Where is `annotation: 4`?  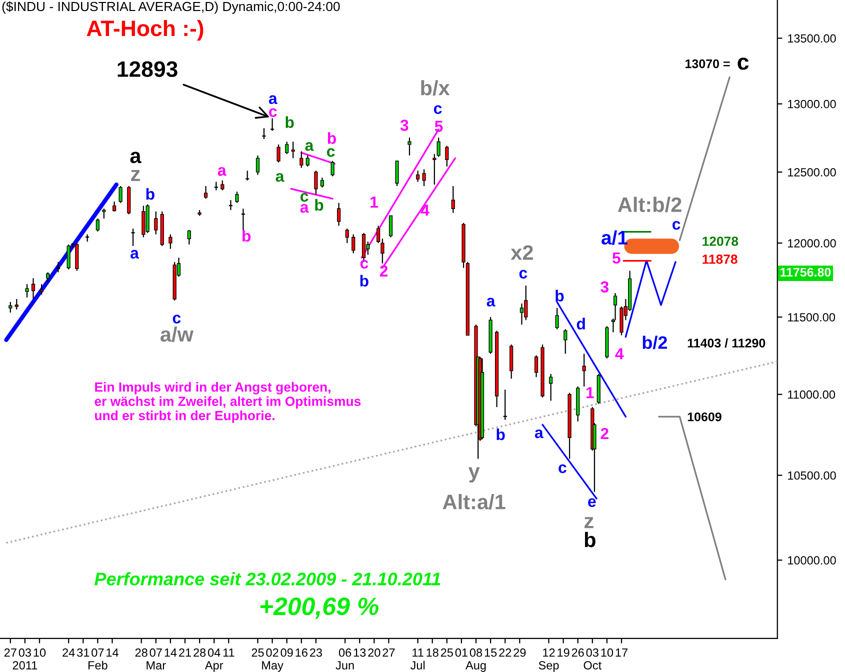
annotation: 4 is located at coordinates (425, 210).